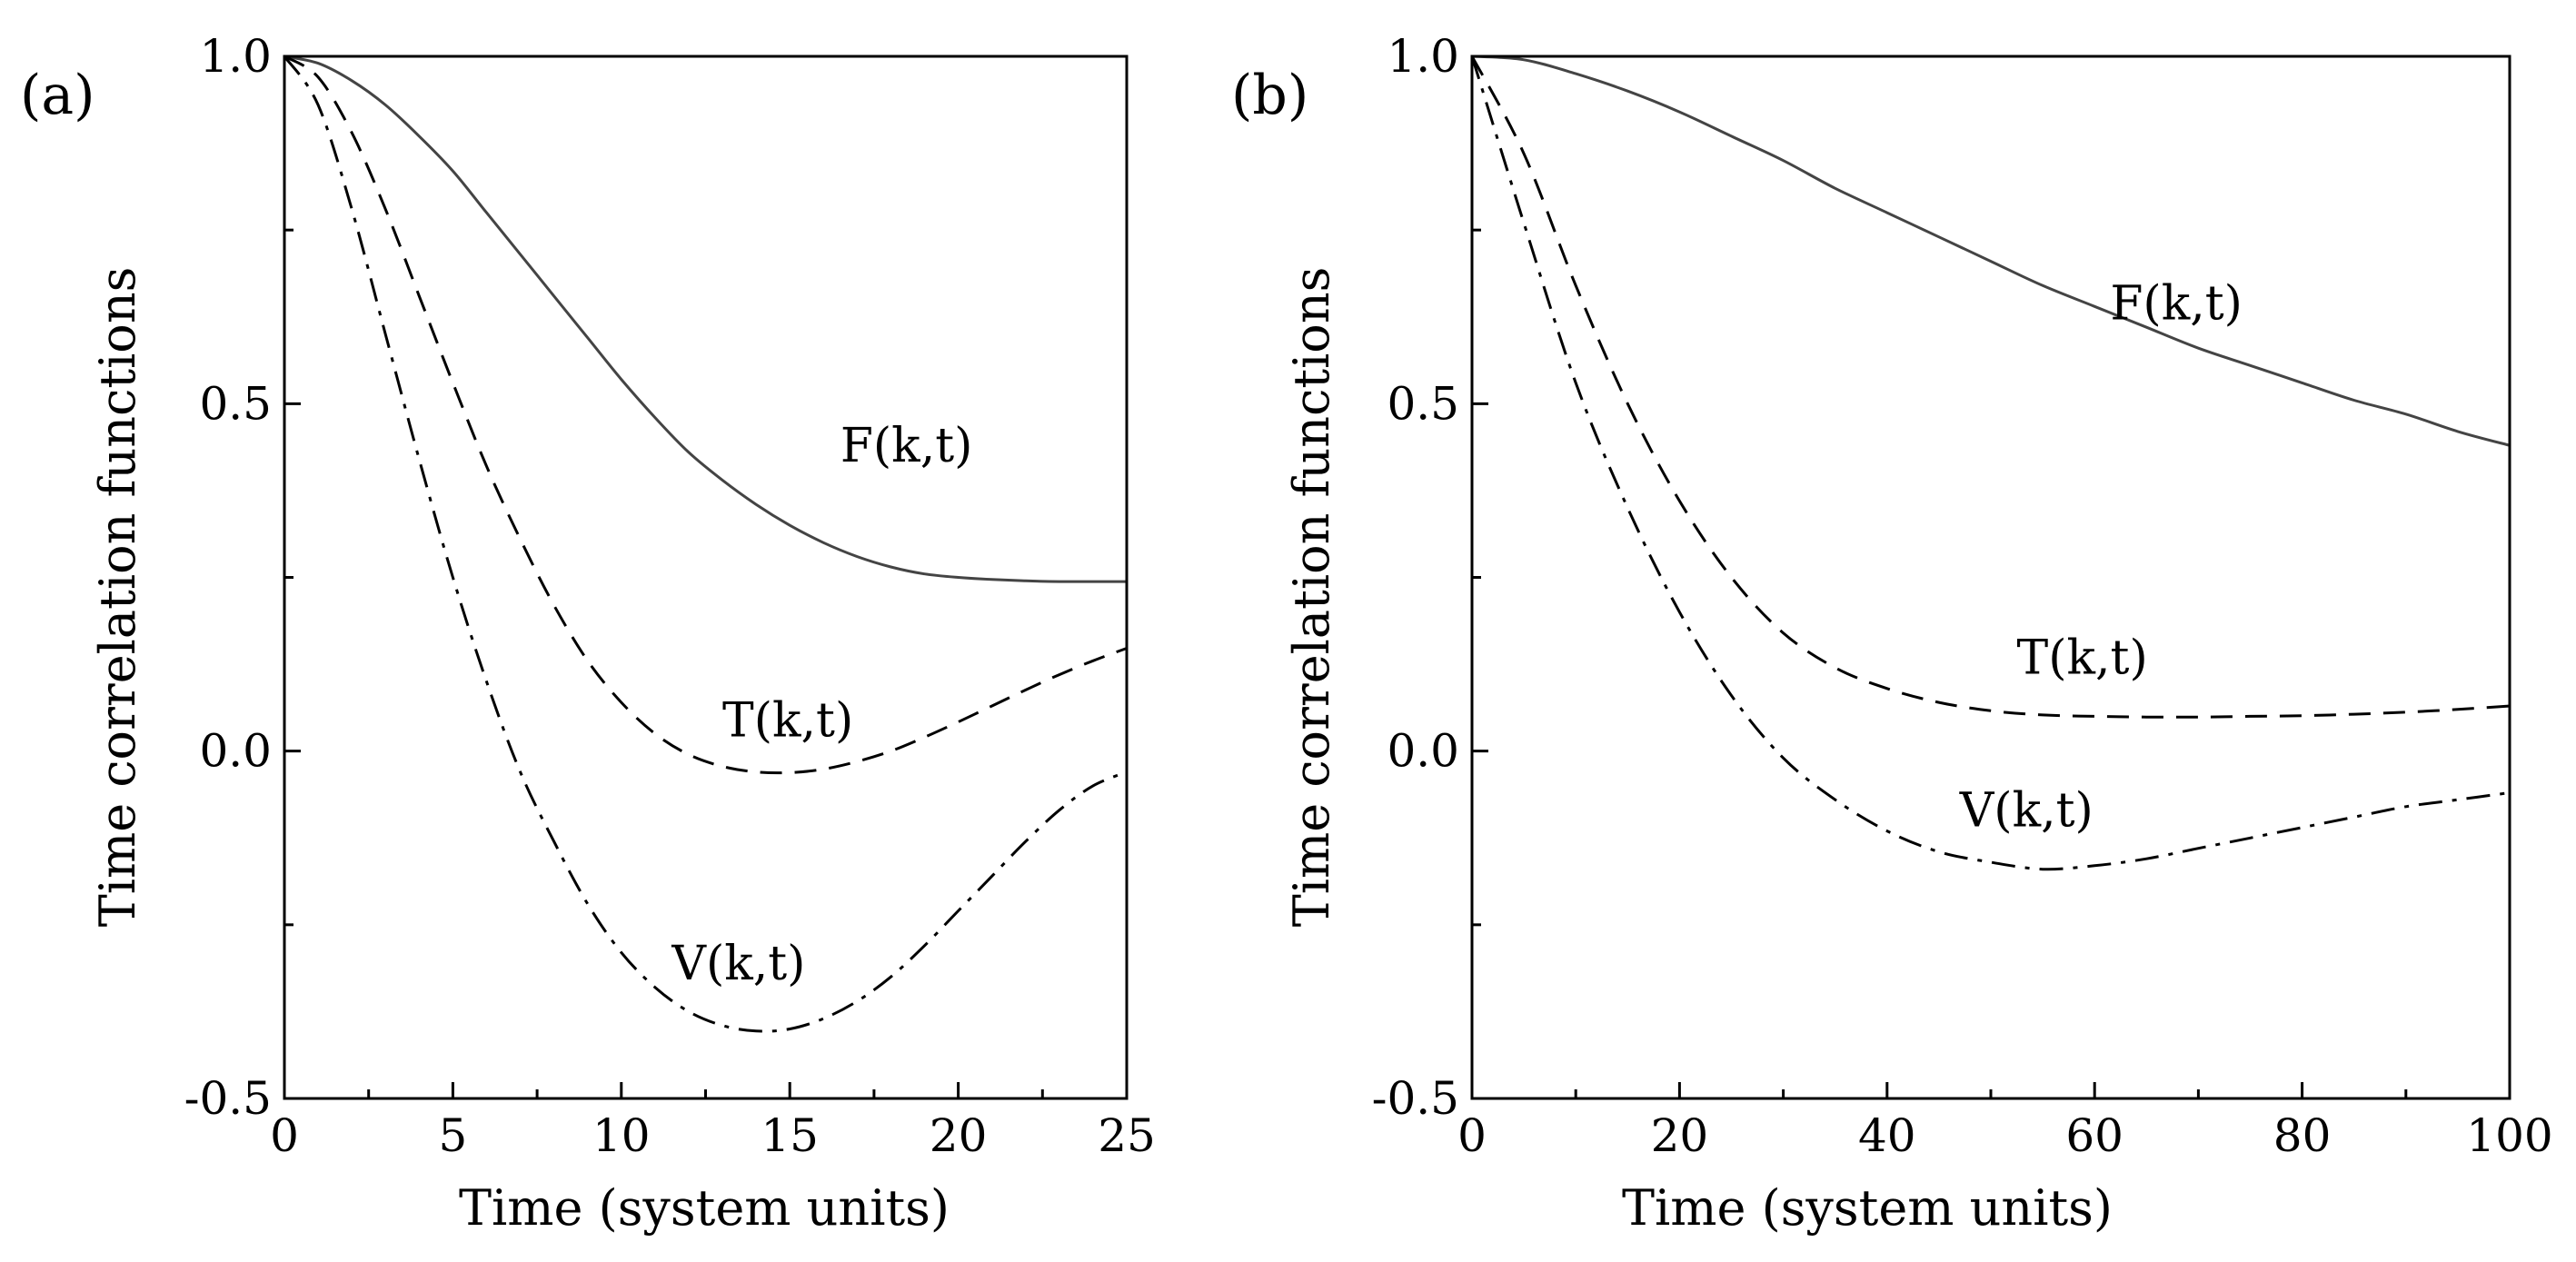  What do you see at coordinates (790, 1135) in the screenshot?
I see `x-tick-label-a: 15` at bounding box center [790, 1135].